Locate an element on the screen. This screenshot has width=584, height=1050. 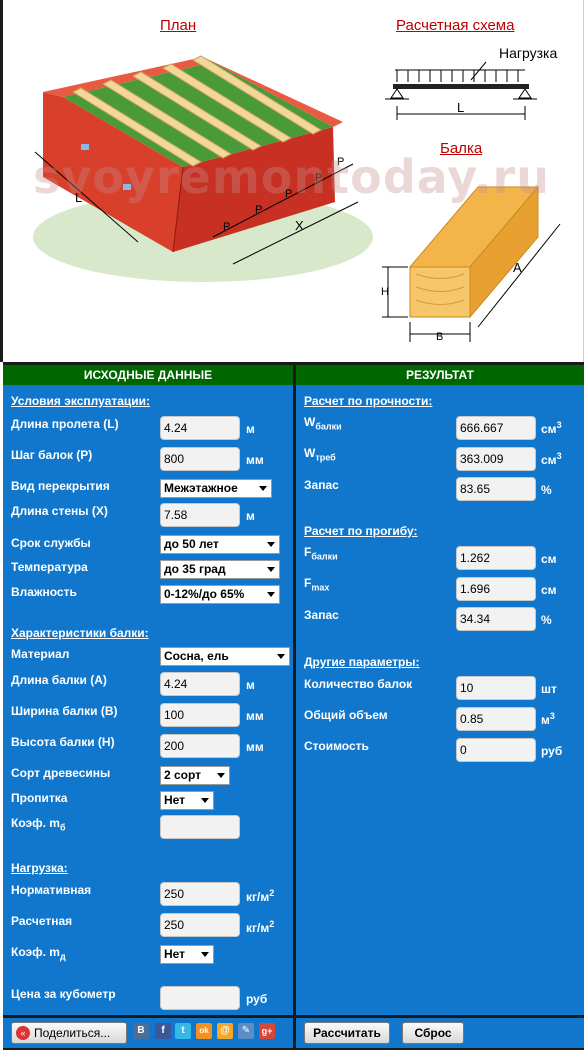
step-unit: мм is located at coordinates (255, 460).